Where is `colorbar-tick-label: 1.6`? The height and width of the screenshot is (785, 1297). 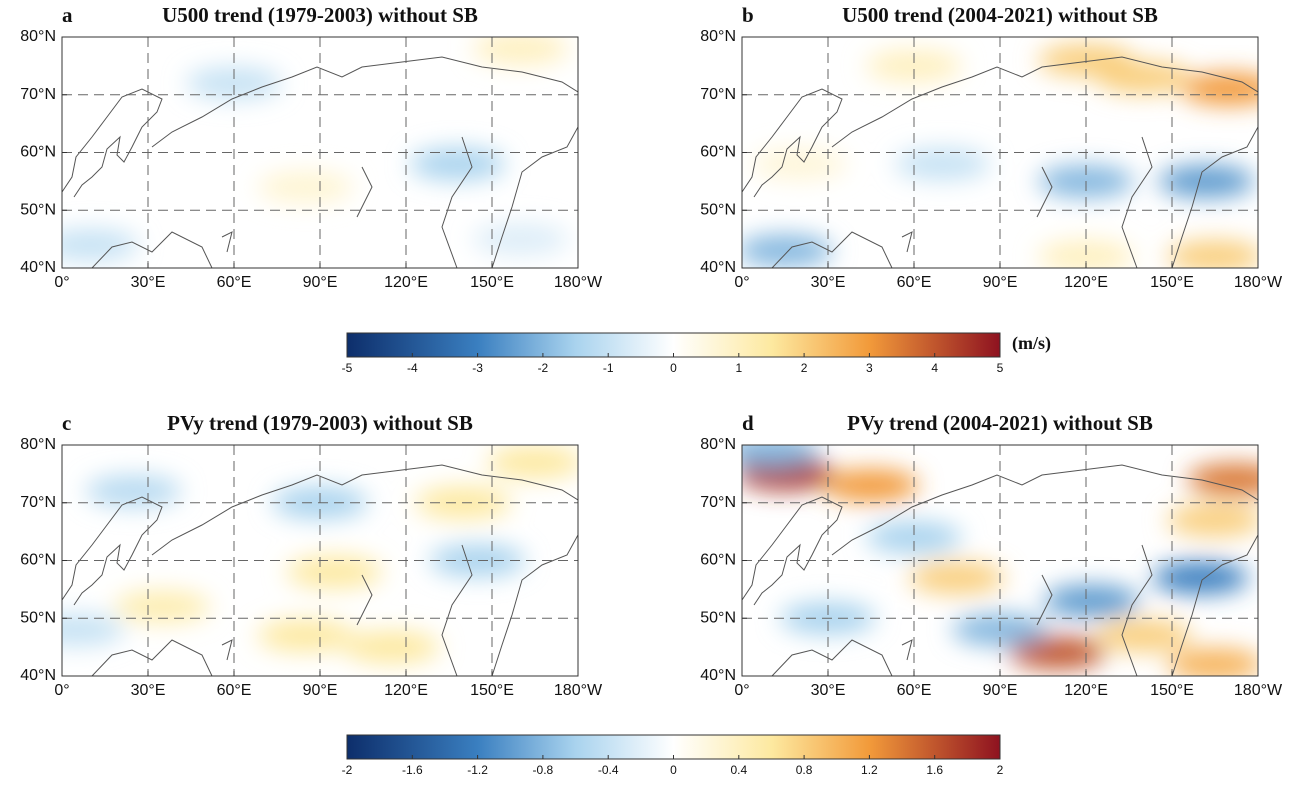 colorbar-tick-label: 1.6 is located at coordinates (934, 770).